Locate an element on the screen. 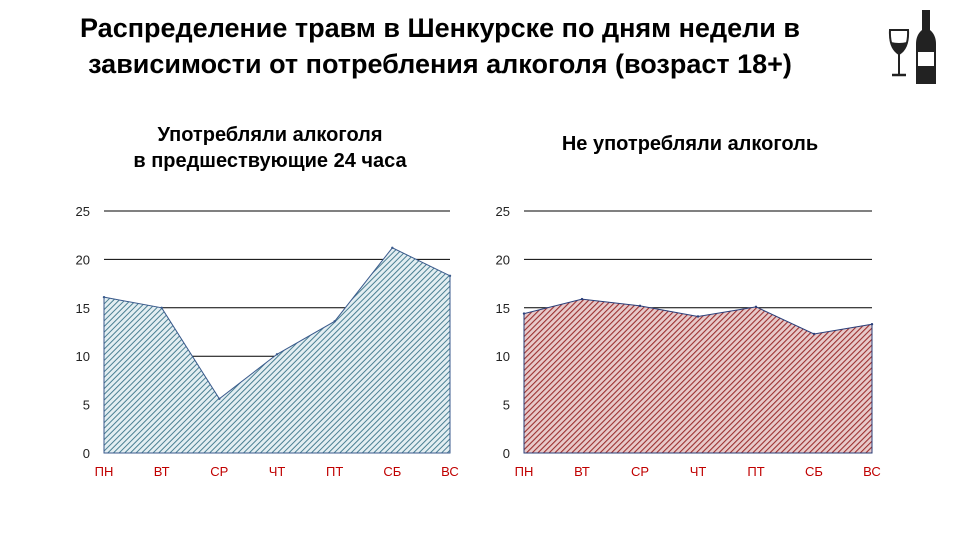  left-chart-title-line1: Употребляли алкоголя is located at coordinates (270, 135).